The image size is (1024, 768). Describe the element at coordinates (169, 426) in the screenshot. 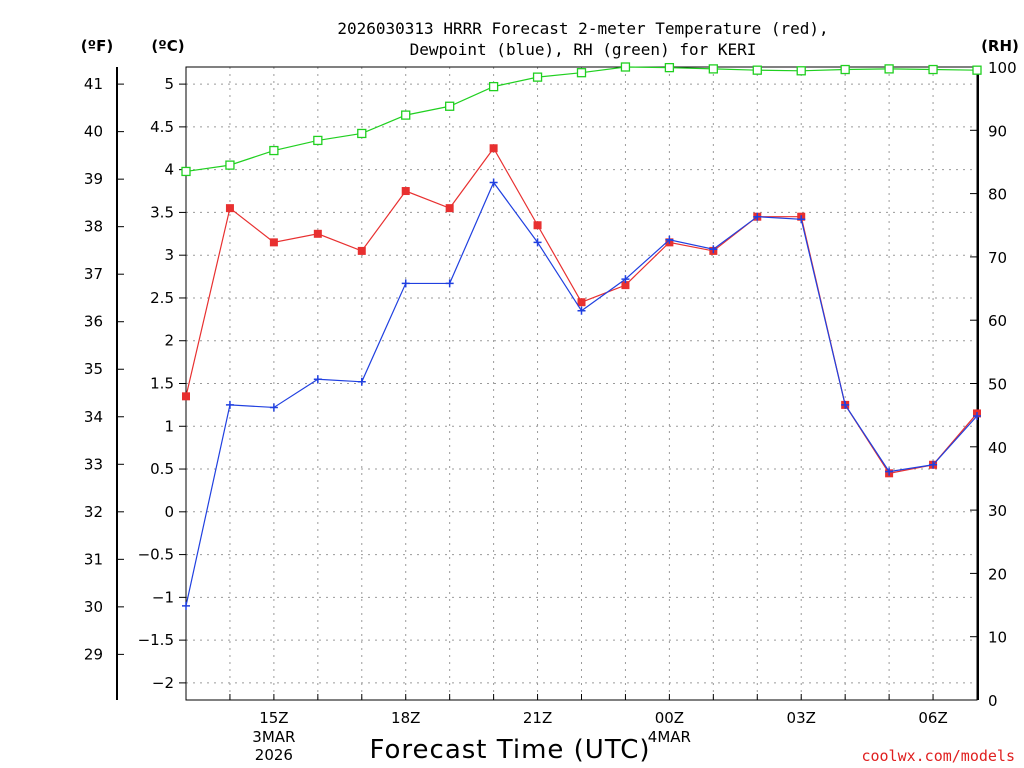

I see `celsius-tick-label: 1` at that location.